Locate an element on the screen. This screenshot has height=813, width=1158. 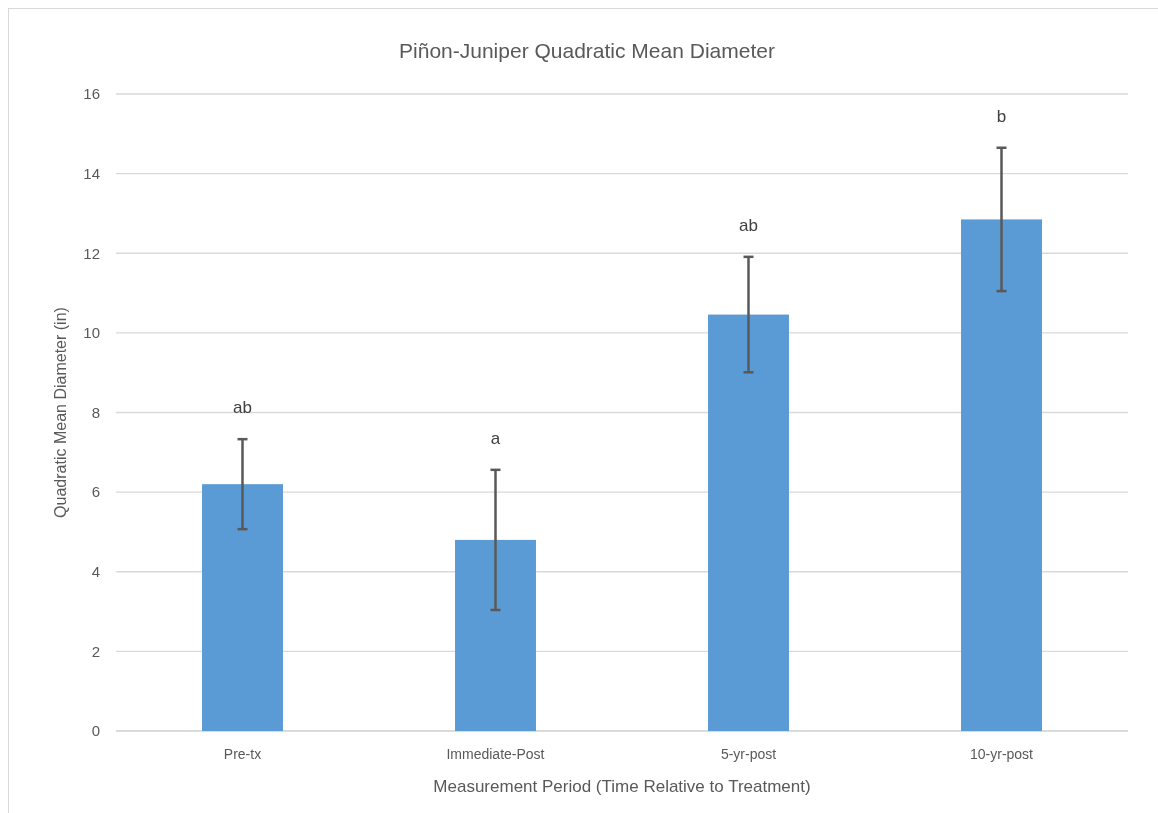
x-tick-label: Immediate-Post is located at coordinates (495, 754).